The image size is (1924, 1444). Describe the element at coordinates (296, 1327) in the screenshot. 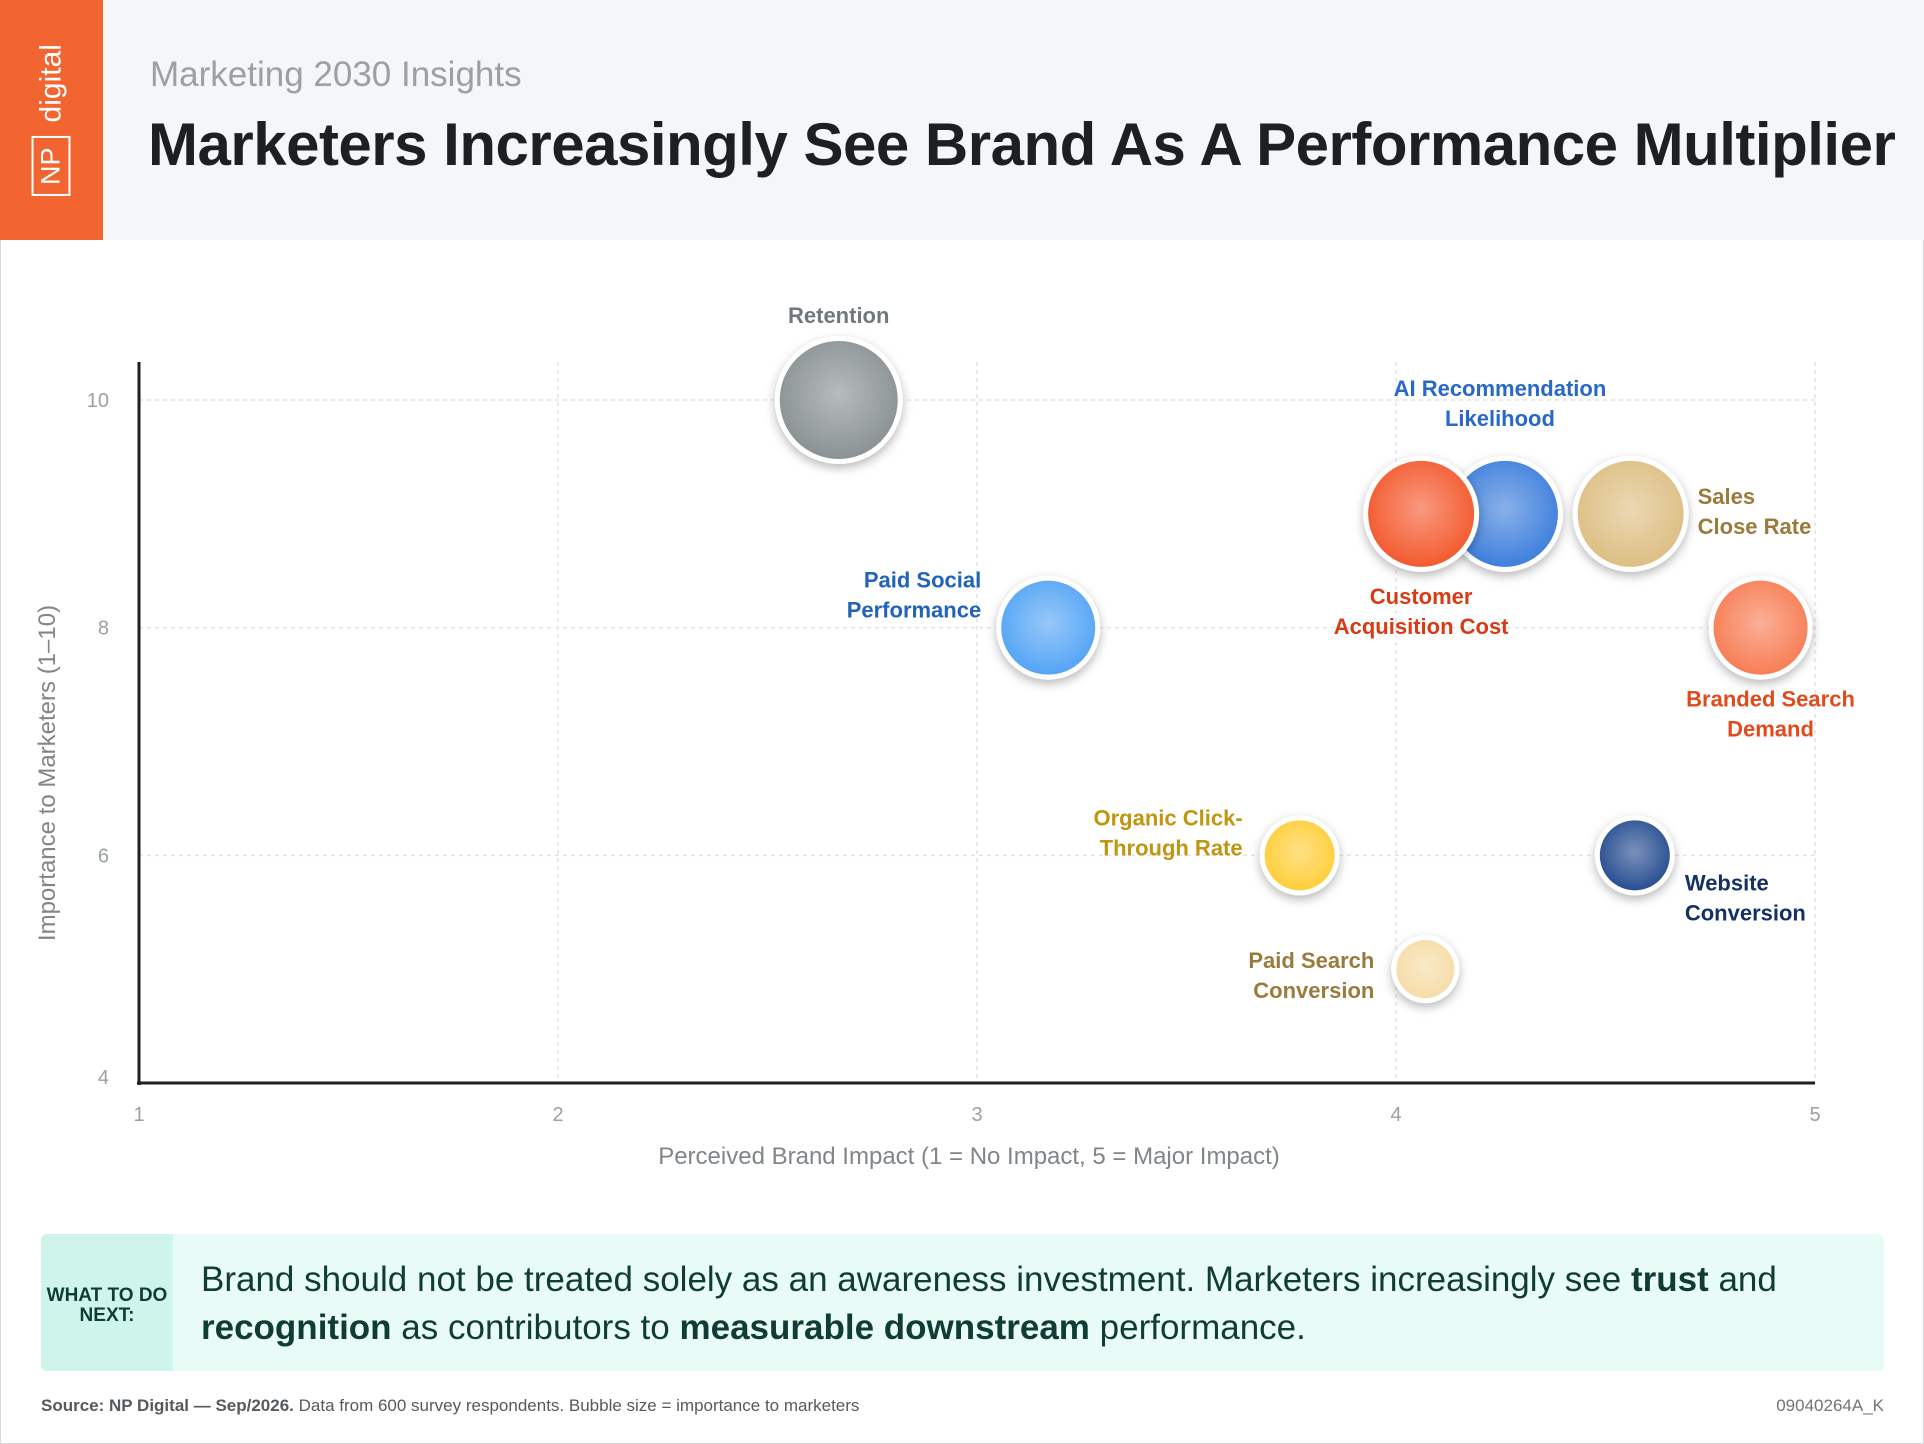

I see `callout-bold-recognition: recognition` at that location.